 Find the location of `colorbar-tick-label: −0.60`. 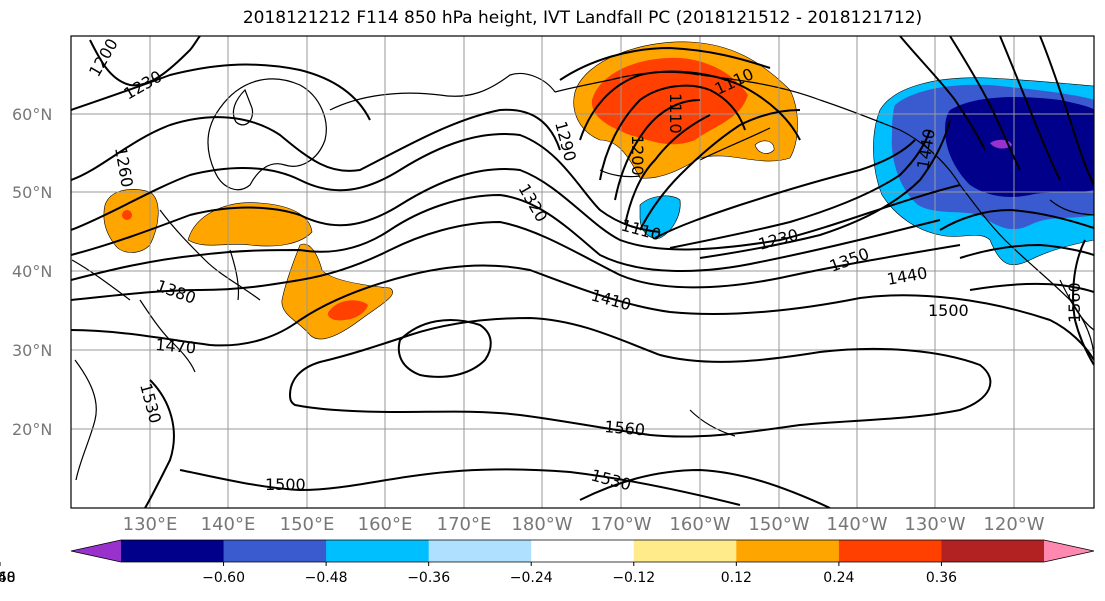

colorbar-tick-label: −0.60 is located at coordinates (223, 578).